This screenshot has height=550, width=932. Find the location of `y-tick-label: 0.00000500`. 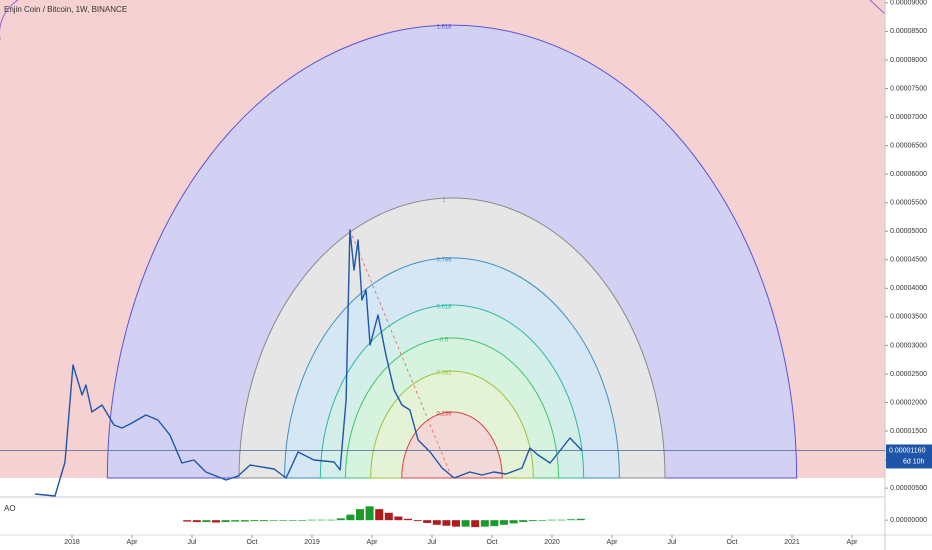

y-tick-label: 0.00000500 is located at coordinates (908, 488).